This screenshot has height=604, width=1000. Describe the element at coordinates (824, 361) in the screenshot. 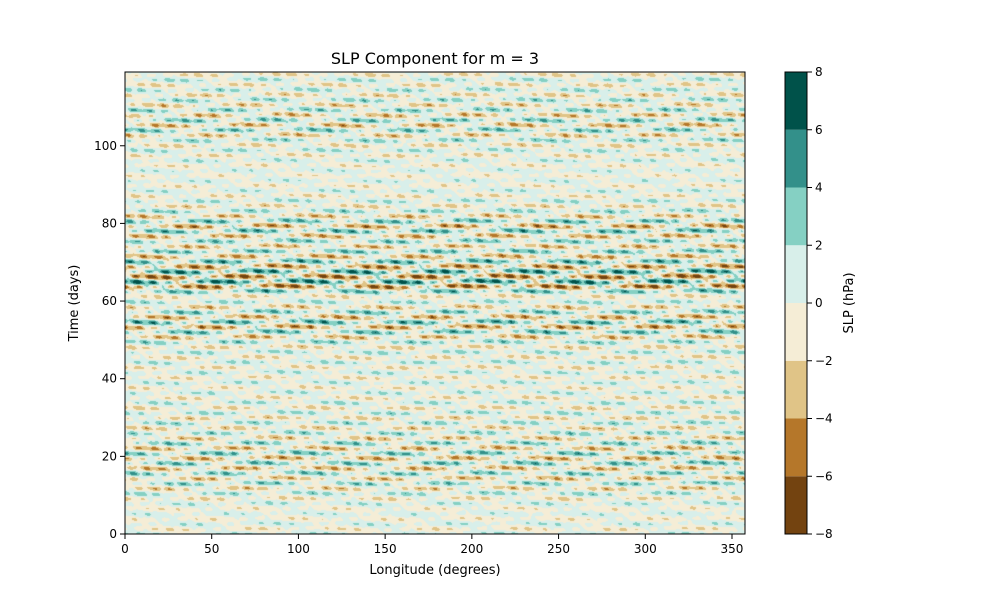

I see `colorbar-tick-label: −2` at that location.